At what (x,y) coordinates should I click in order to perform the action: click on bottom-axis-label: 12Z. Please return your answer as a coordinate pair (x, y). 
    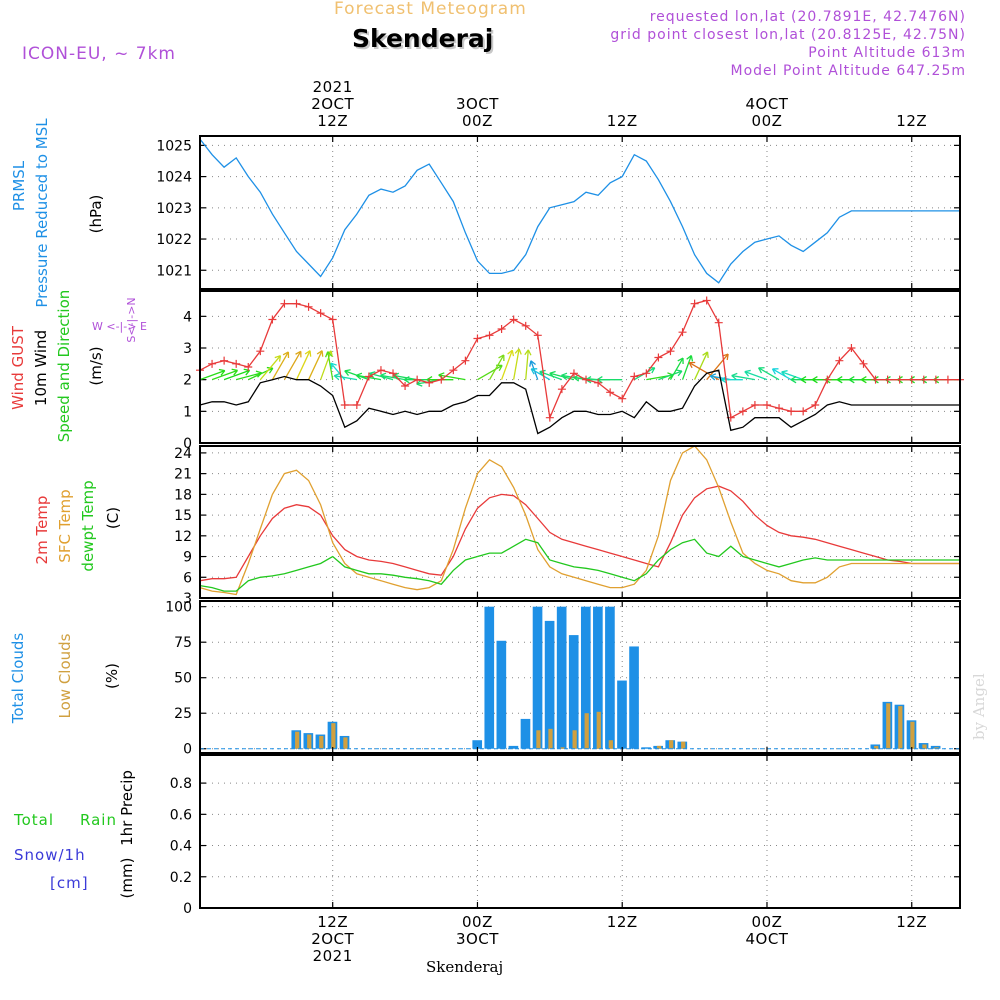
    Looking at the image, I should click on (332, 922).